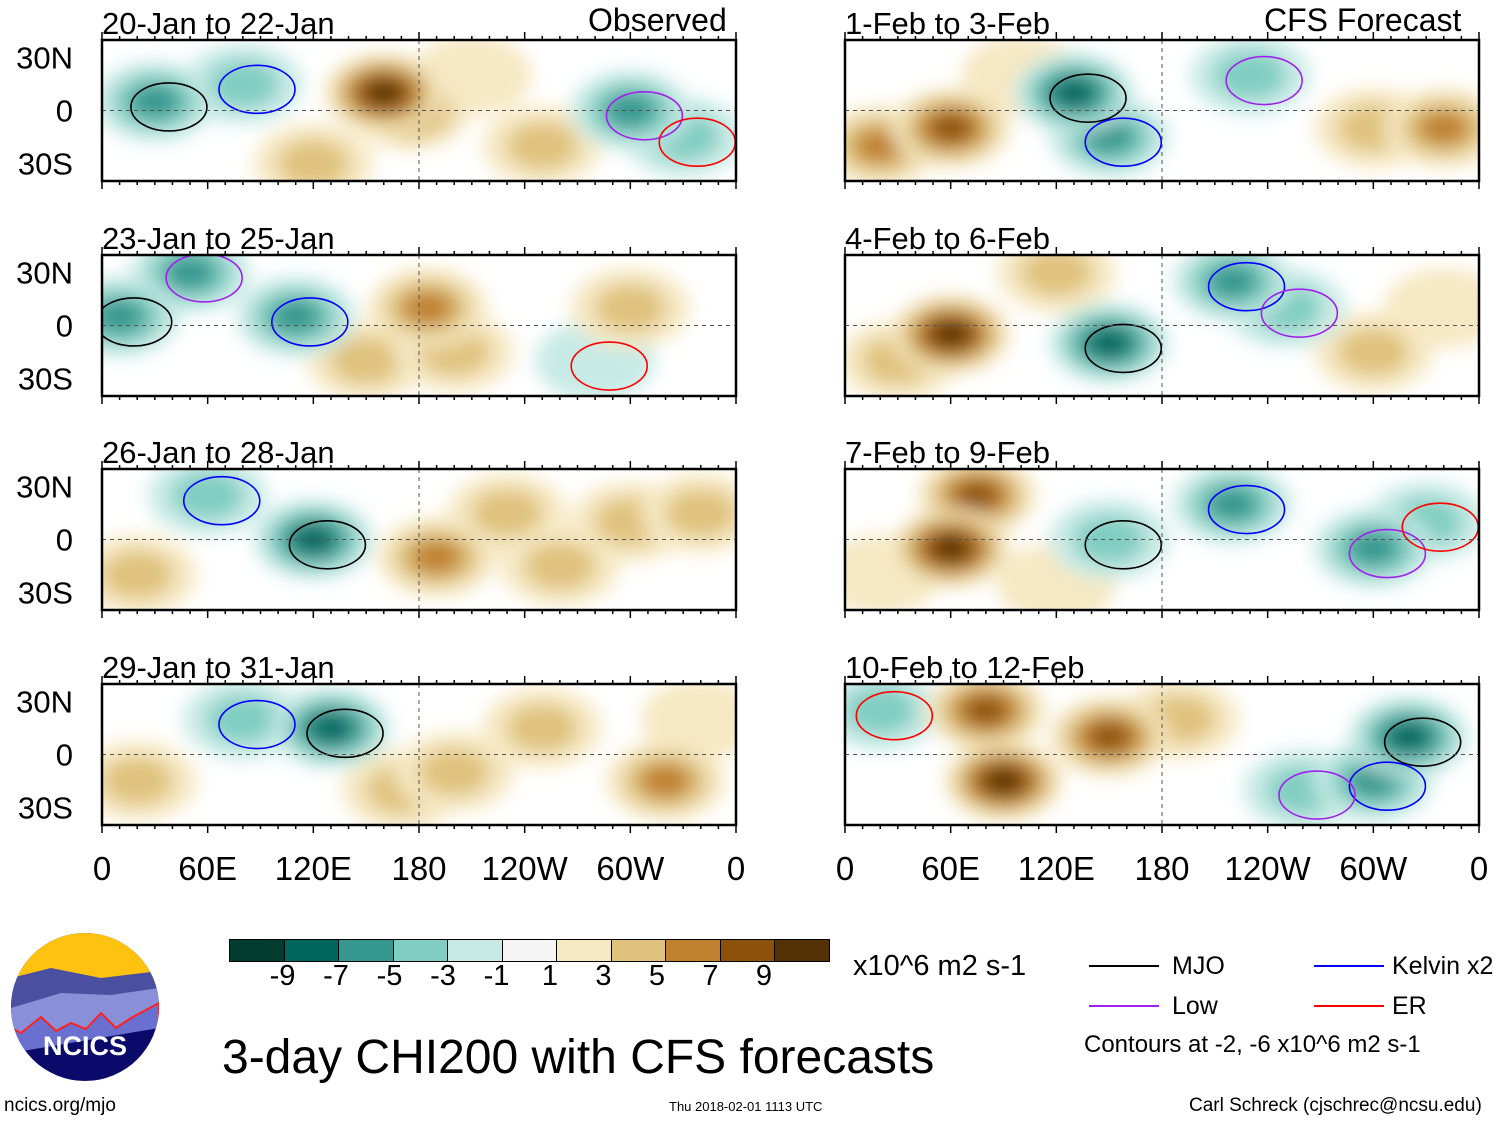  Describe the element at coordinates (550, 976) in the screenshot. I see `colorbar-tick-label: 1` at that location.